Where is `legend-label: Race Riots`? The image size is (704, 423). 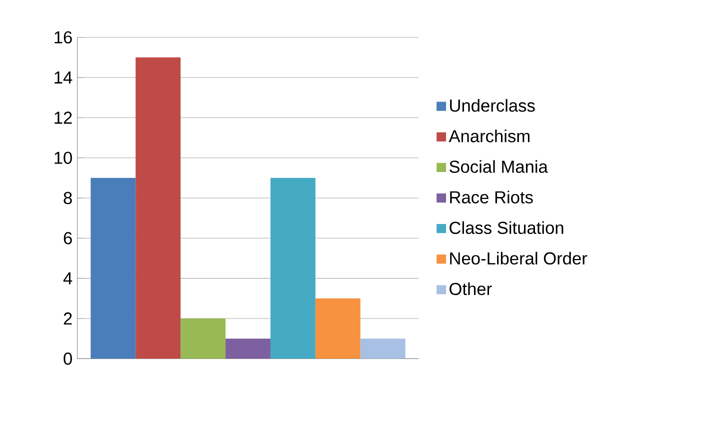 legend-label: Race Riots is located at coordinates (491, 197).